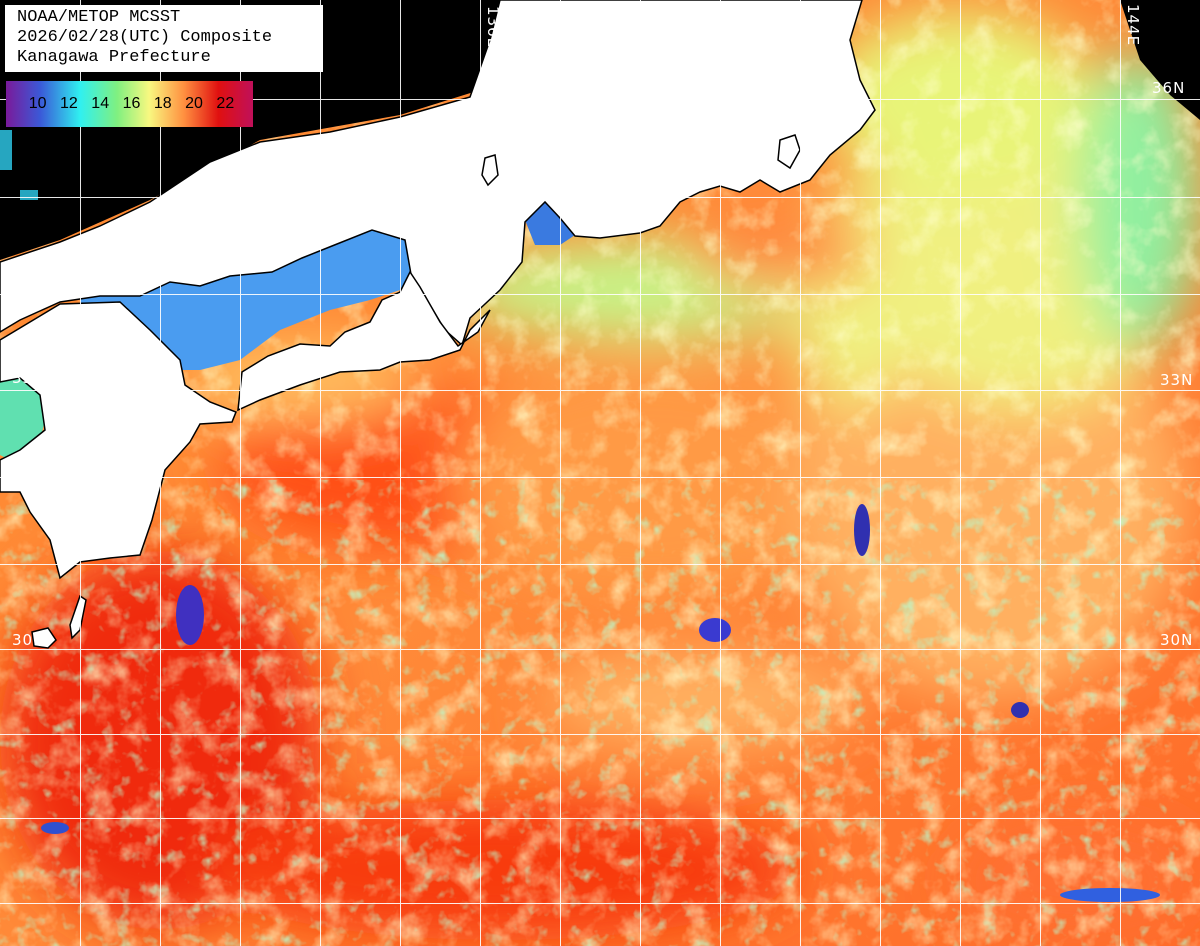 This screenshot has height=946, width=1200. What do you see at coordinates (1177, 640) in the screenshot?
I see `lat-label-30n-right: 30N` at bounding box center [1177, 640].